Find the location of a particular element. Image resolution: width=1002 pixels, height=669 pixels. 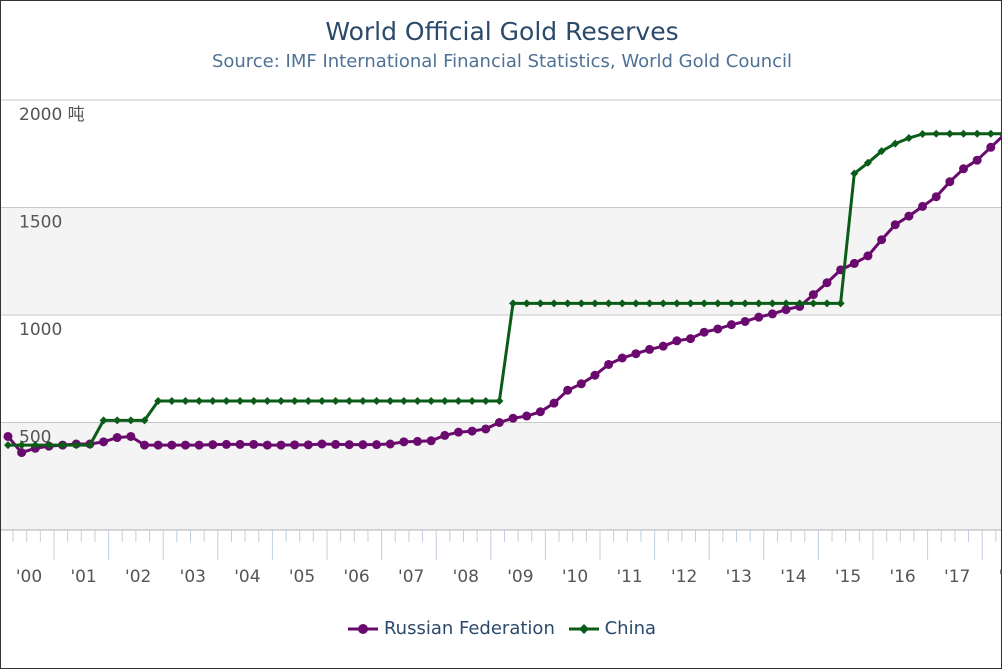

x-tick-label: '00 is located at coordinates (29, 577).